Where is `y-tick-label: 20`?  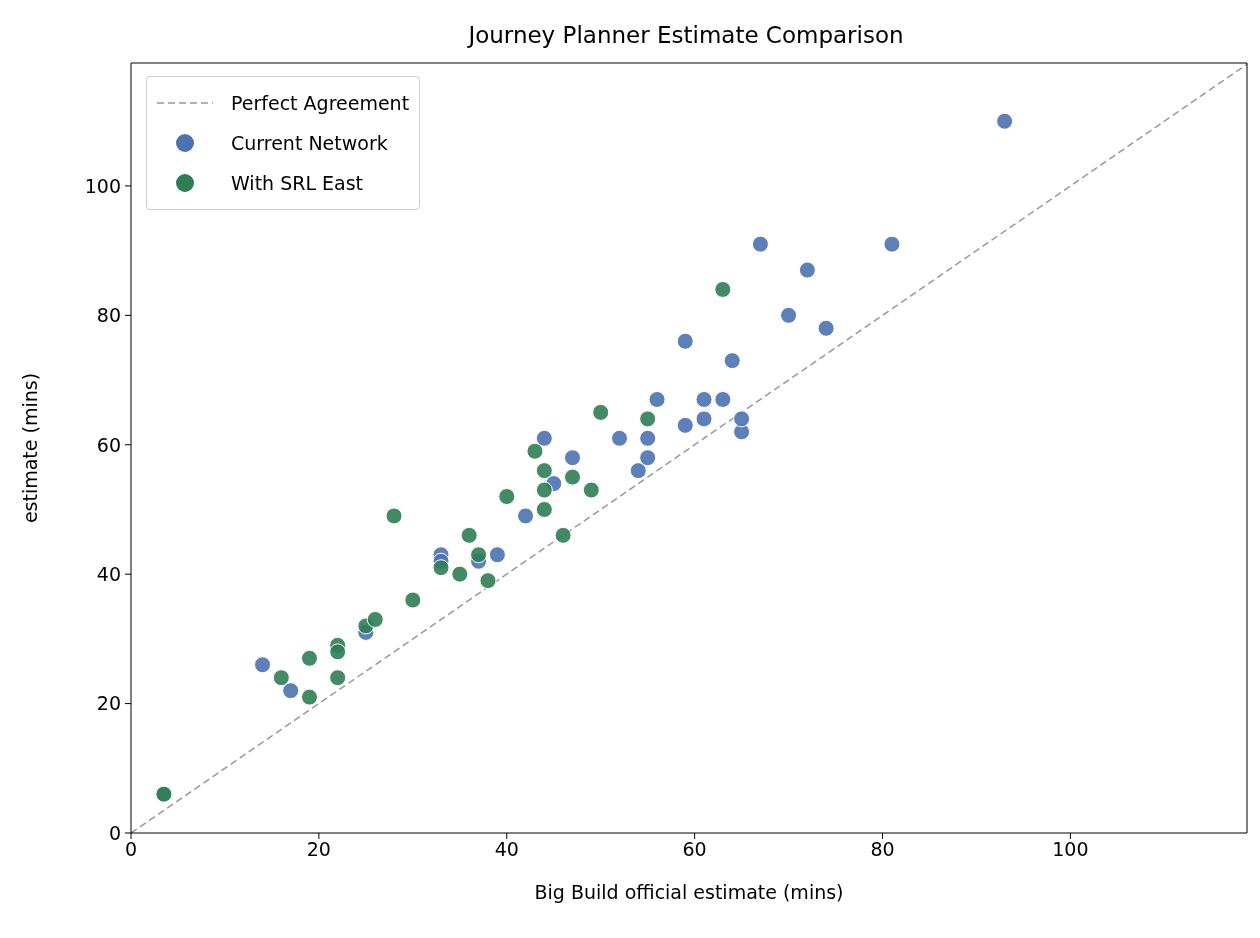
y-tick-label: 20 is located at coordinates (108, 703).